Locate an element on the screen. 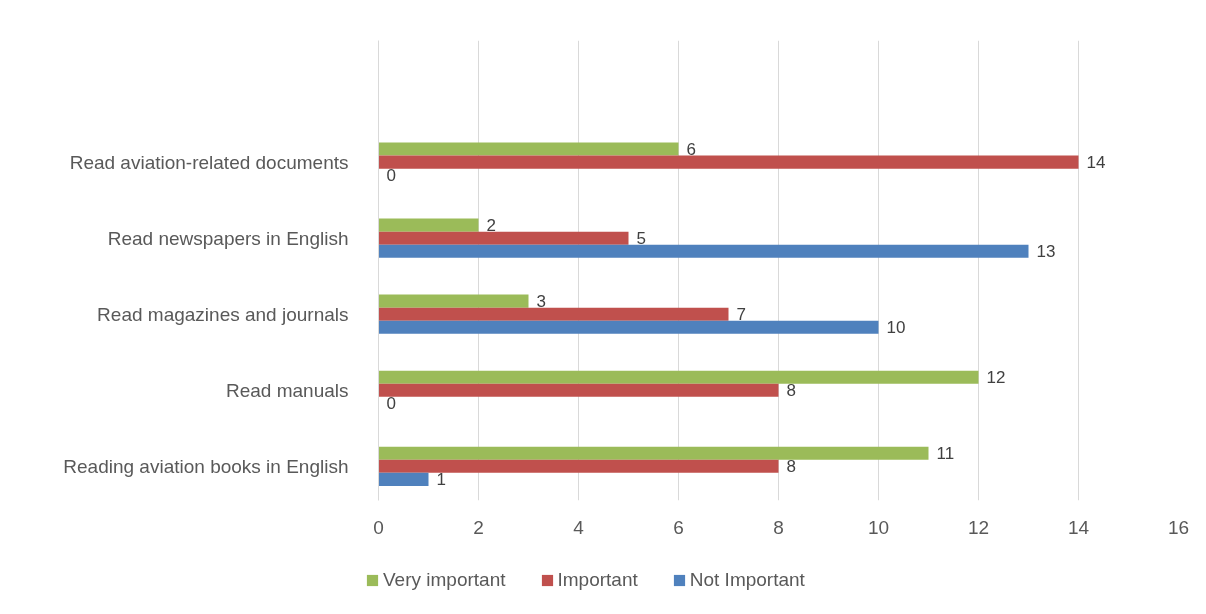 The width and height of the screenshot is (1206, 614). y-tick-label: Read manuals is located at coordinates (287, 390).